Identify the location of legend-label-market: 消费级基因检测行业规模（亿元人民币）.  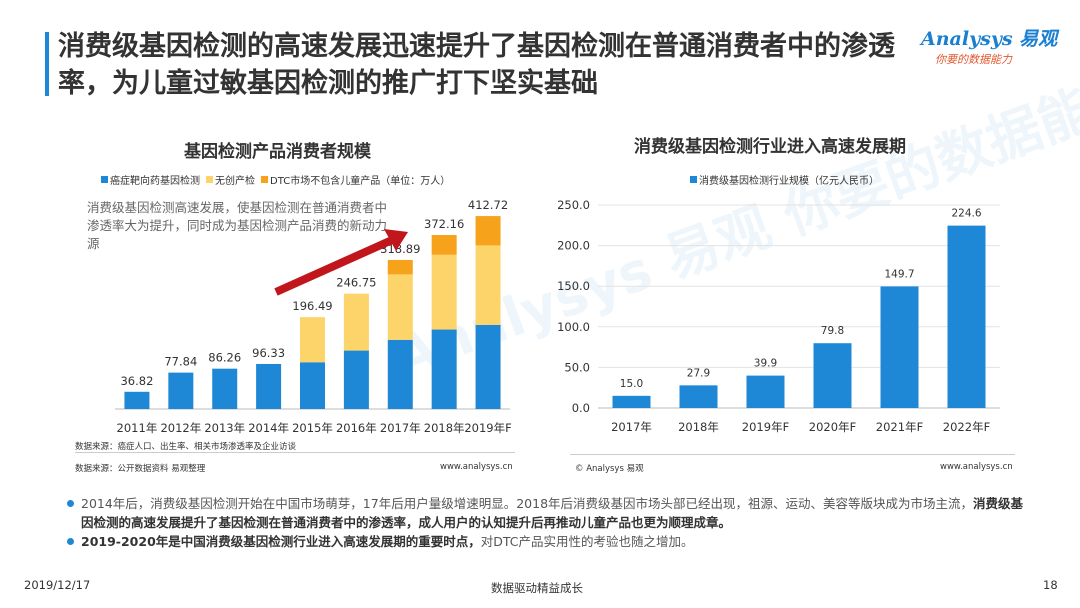
(789, 181).